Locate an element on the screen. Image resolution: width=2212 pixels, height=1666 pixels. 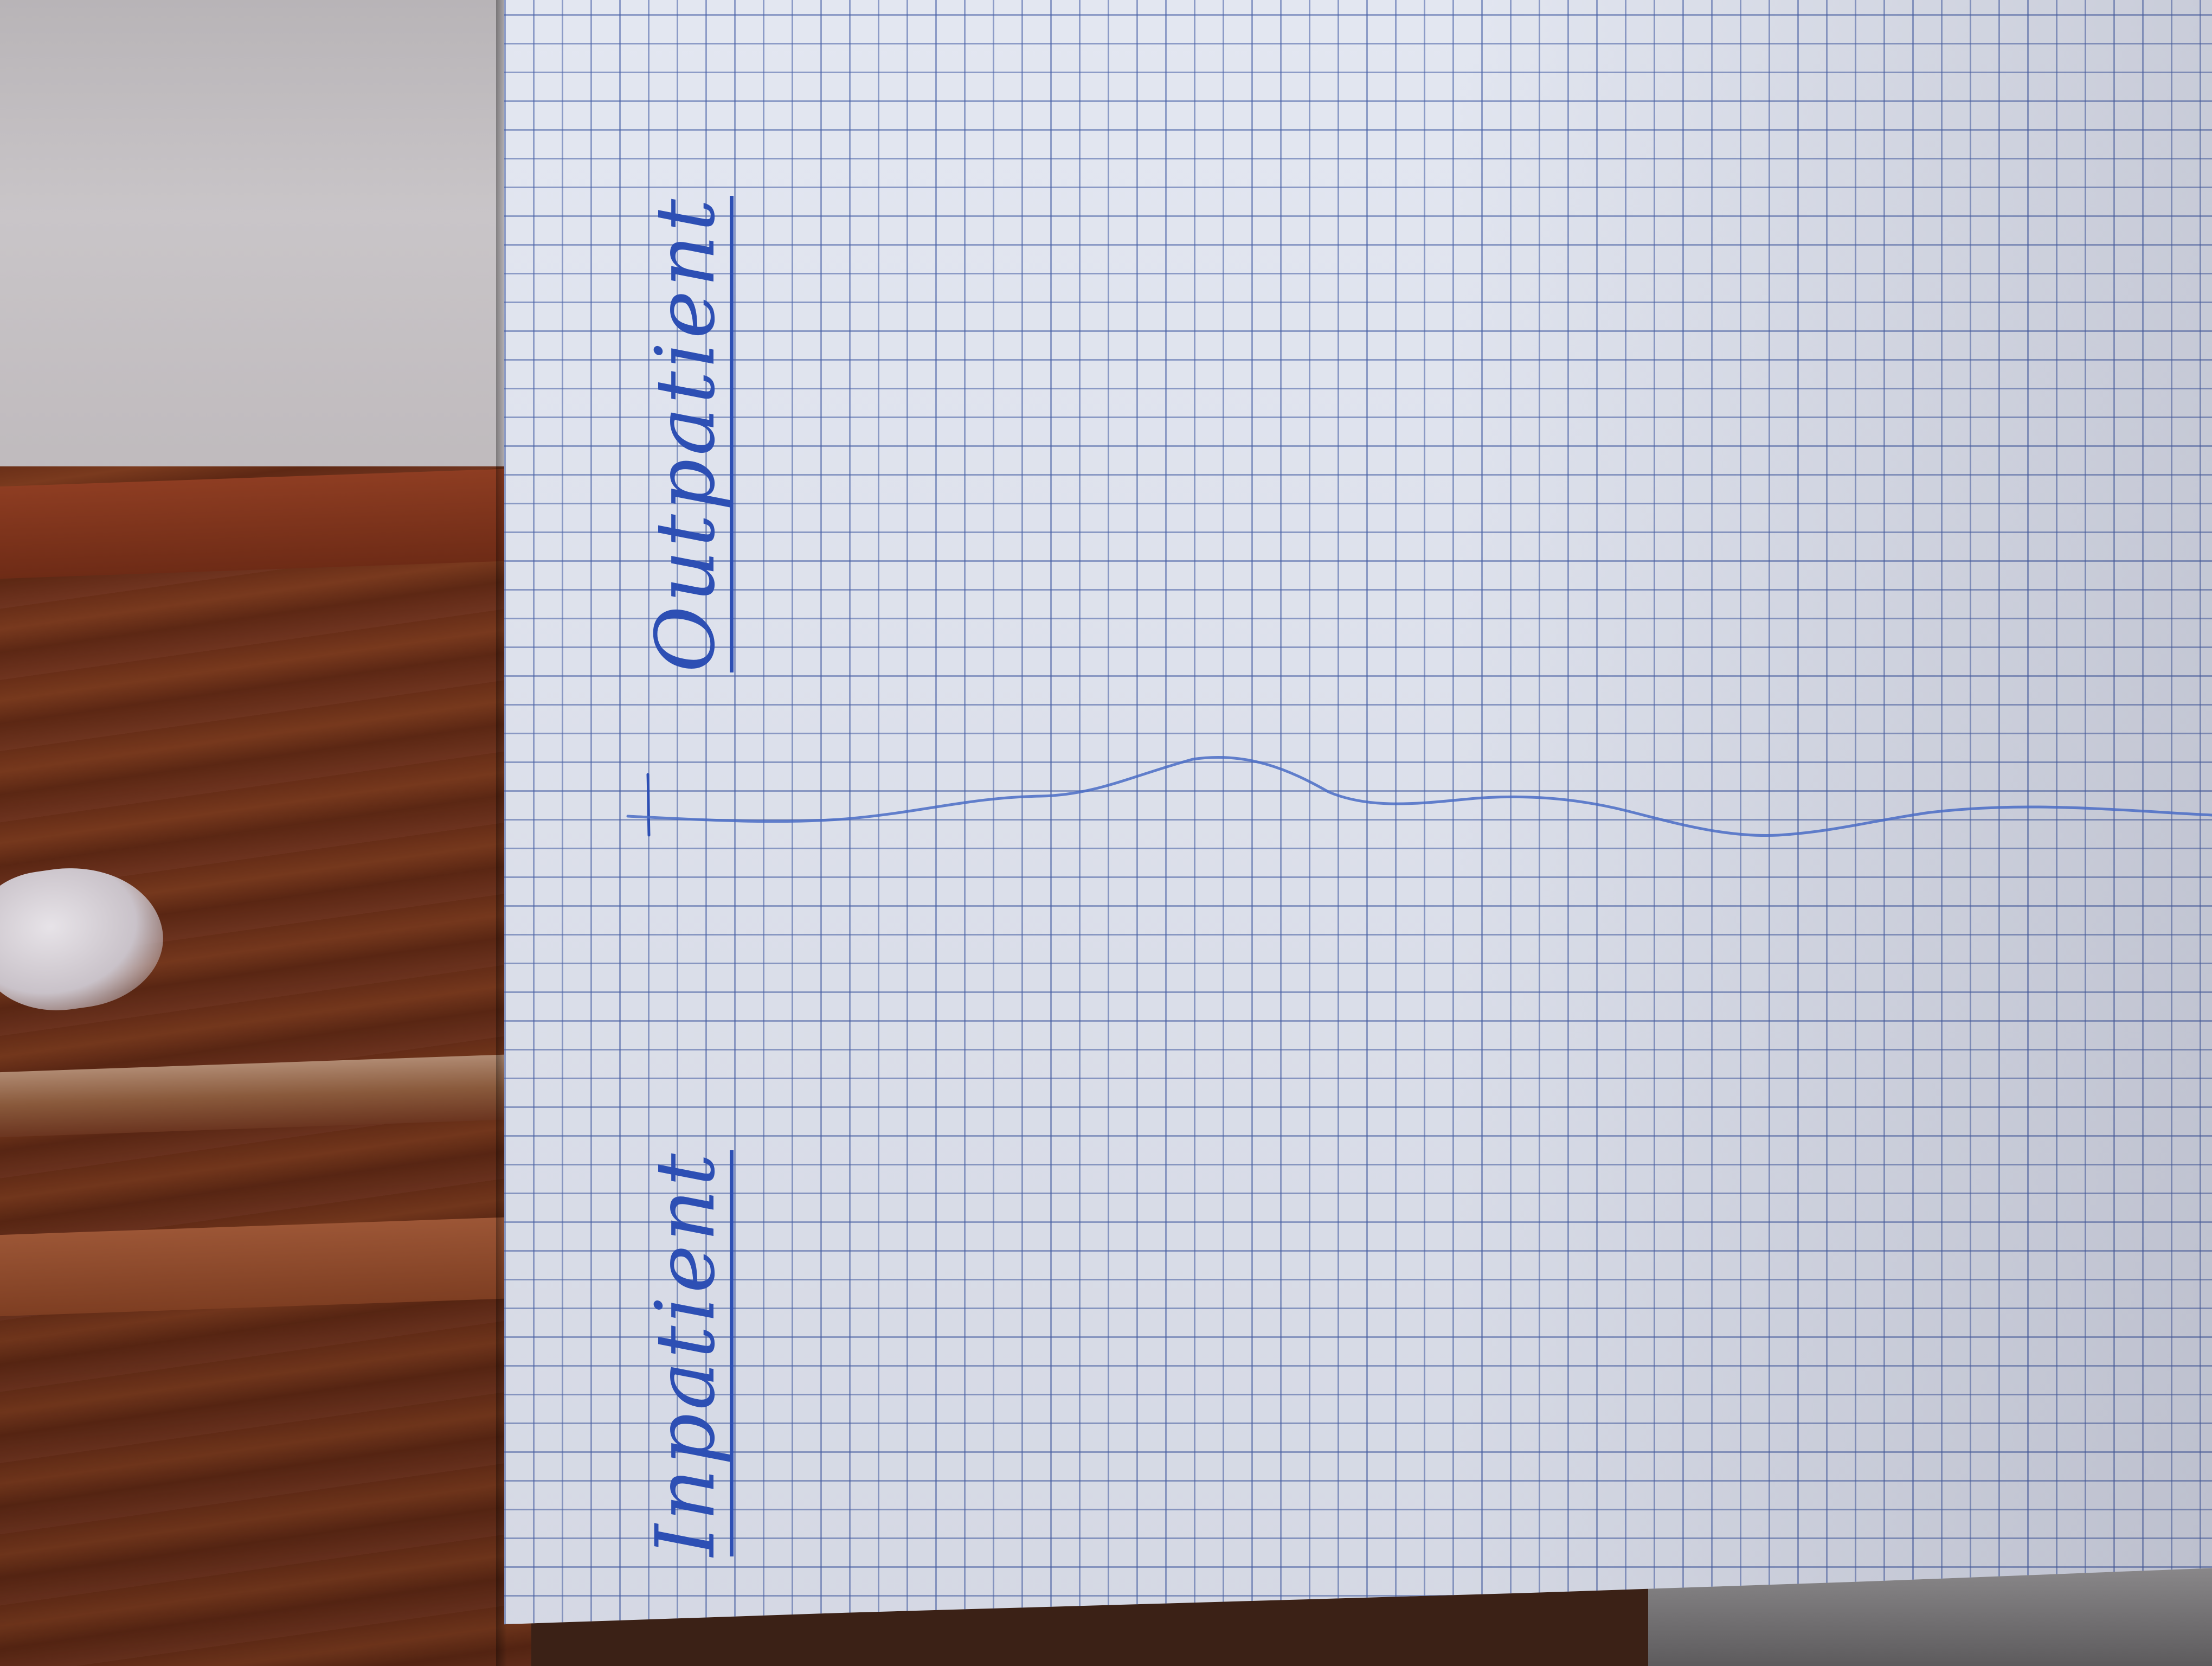
line-start-tick is located at coordinates (648, 805).